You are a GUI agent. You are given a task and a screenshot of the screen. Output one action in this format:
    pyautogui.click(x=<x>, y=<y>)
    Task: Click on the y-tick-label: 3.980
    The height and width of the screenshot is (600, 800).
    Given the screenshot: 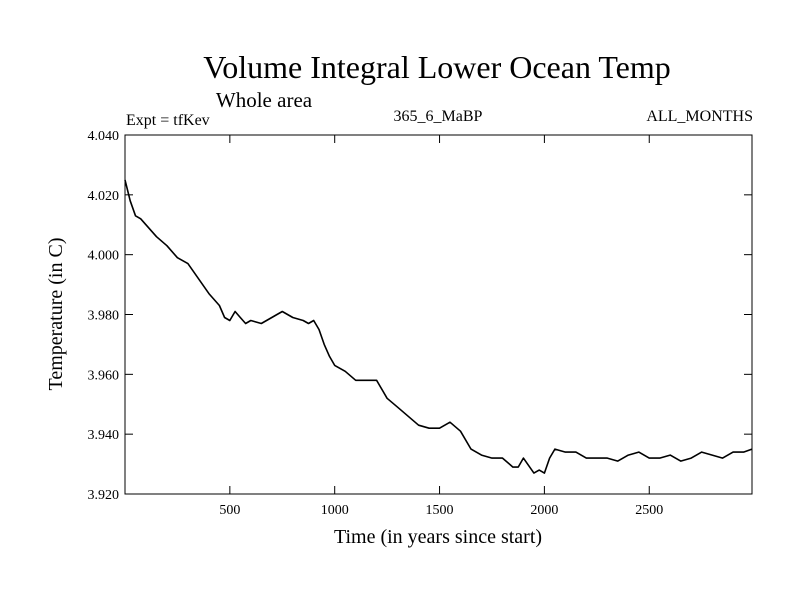 What is the action you would take?
    pyautogui.click(x=104, y=316)
    